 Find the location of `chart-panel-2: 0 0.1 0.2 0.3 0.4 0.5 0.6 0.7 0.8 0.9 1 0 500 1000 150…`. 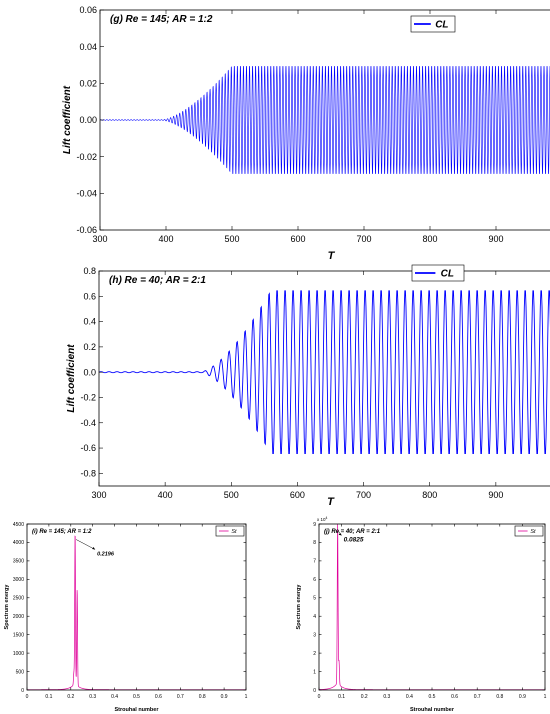

chart-panel-2: 0 0.1 0.2 0.3 0.4 0.5 0.6 0.7 0.8 0.9 1 0 500 1000 150… is located at coordinates (126, 617).